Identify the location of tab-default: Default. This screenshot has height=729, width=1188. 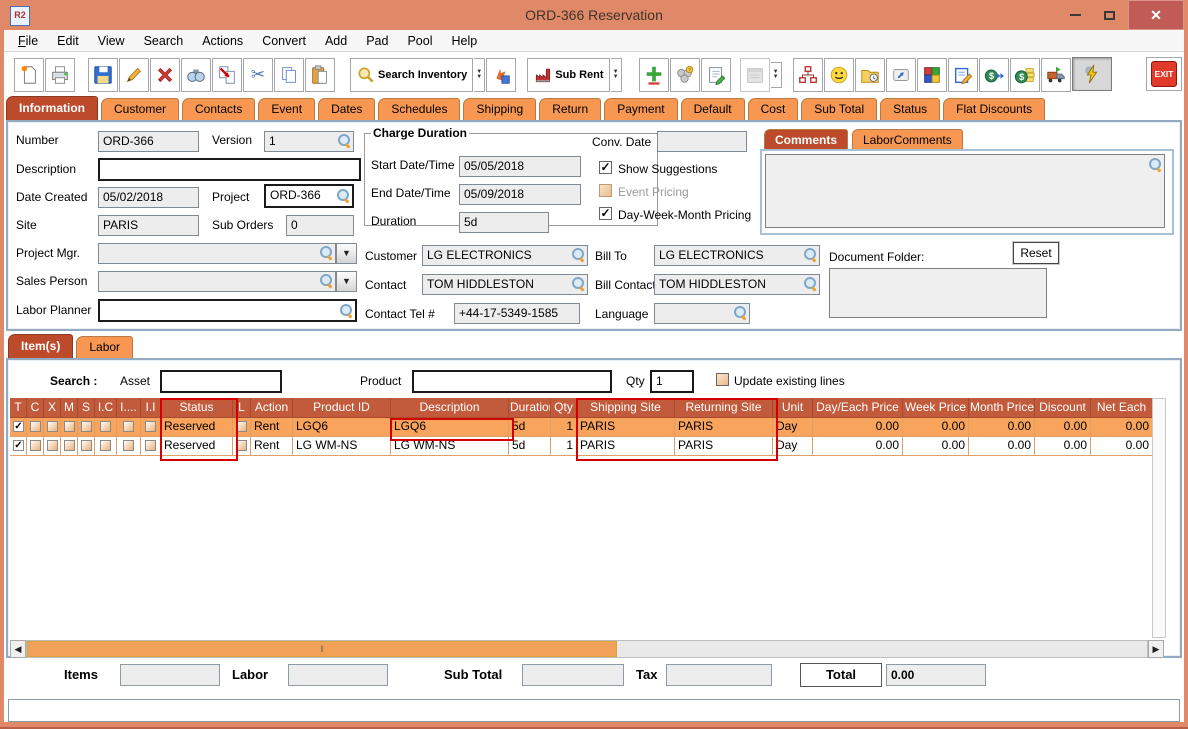
(712, 109).